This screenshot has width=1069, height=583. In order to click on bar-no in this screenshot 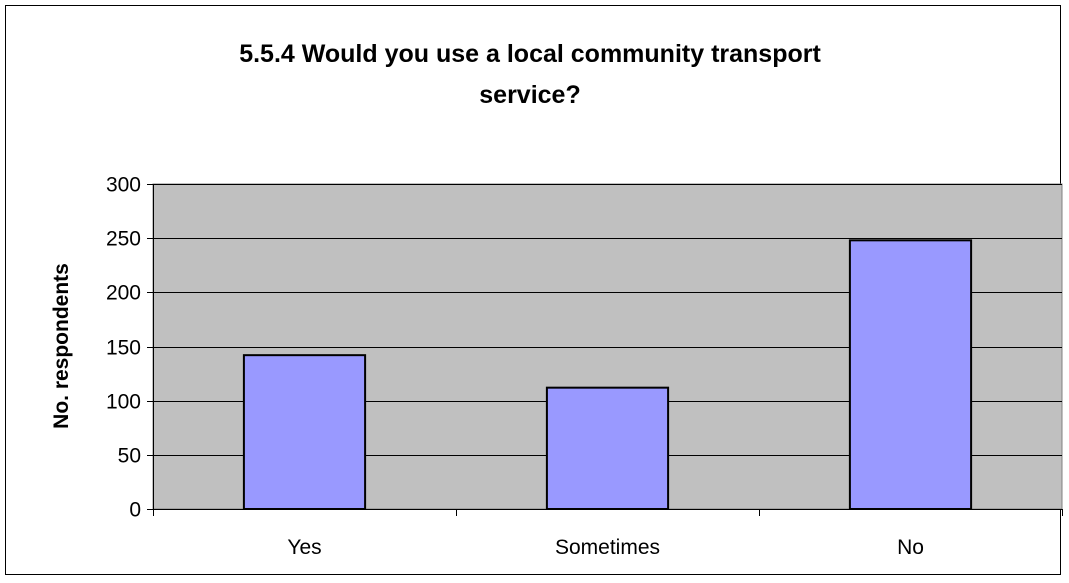, I will do `click(910, 374)`.